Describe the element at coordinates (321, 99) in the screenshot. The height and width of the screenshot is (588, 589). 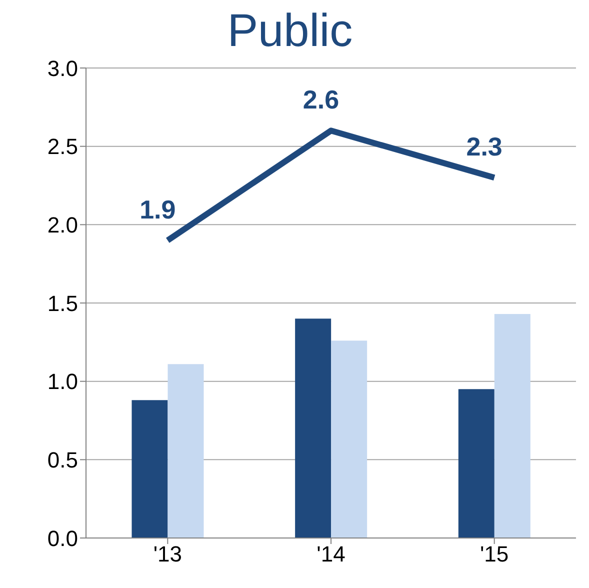
I see `data-label: 2.6` at that location.